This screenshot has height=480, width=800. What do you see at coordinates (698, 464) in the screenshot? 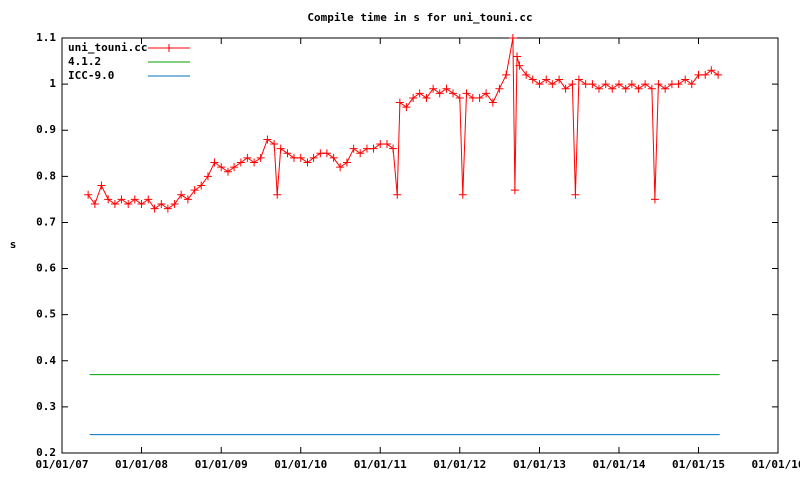
I see `x-tick-label: 01/01/15` at bounding box center [698, 464].